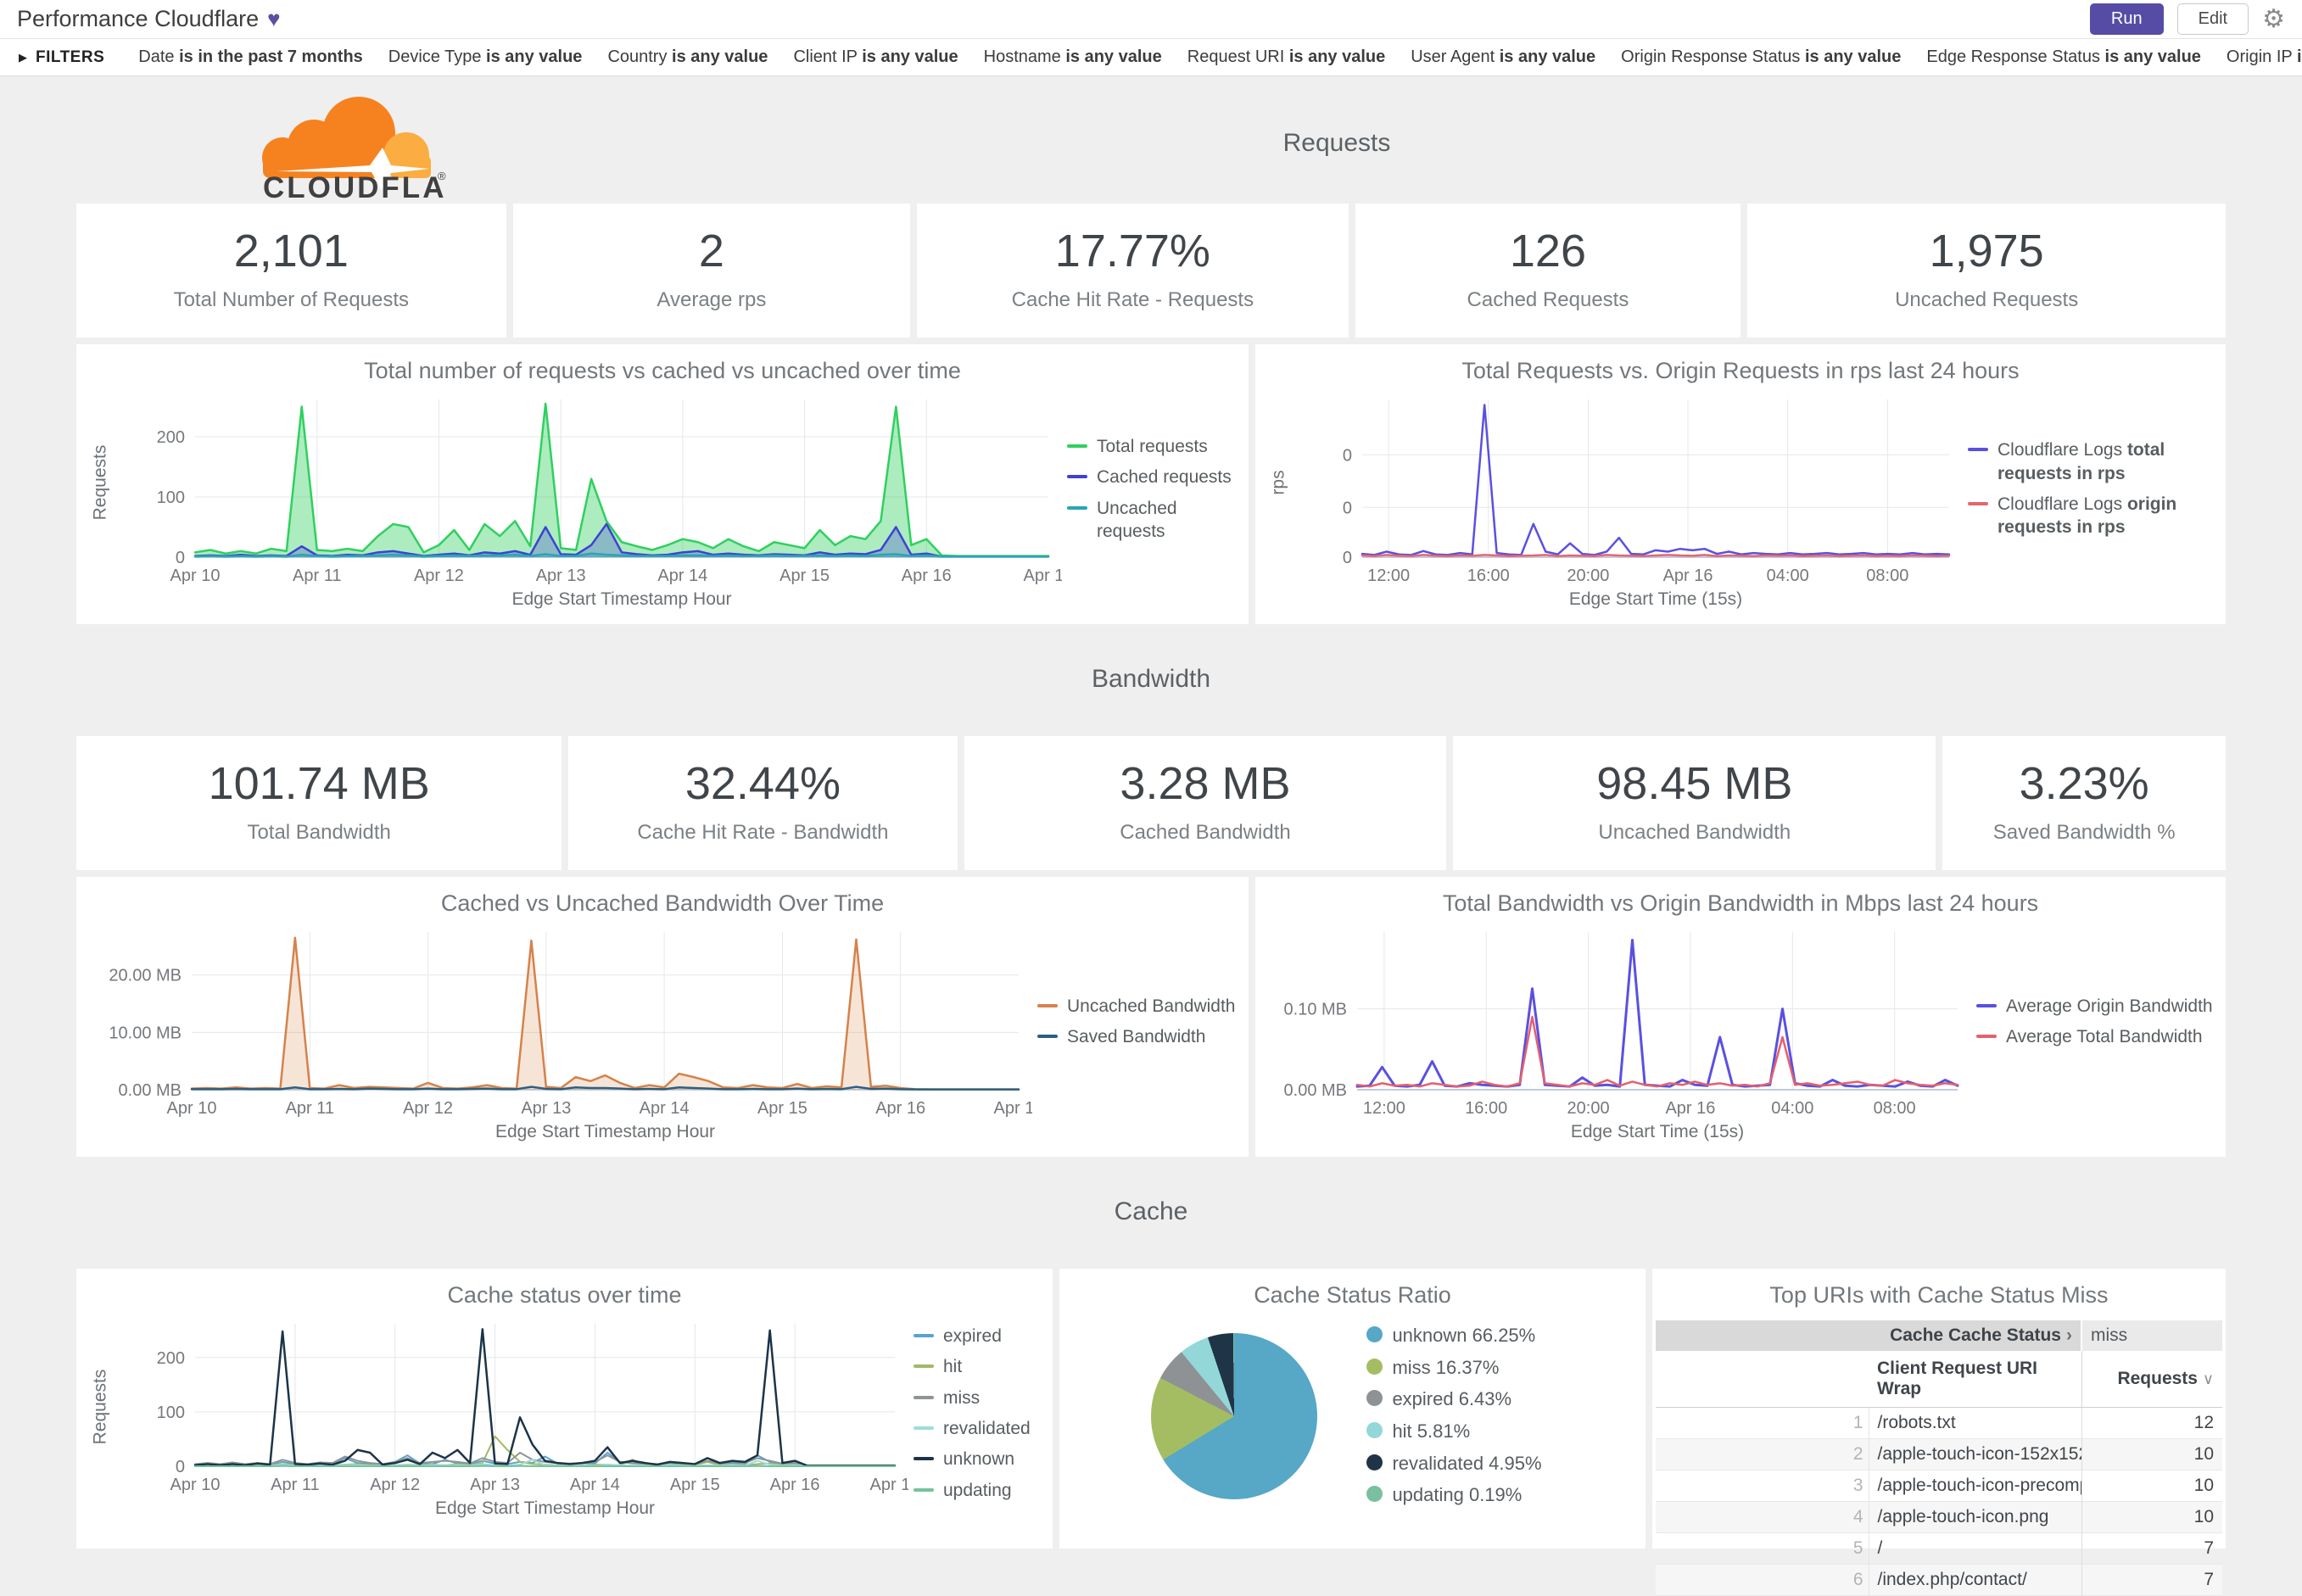 The height and width of the screenshot is (1596, 2302). I want to click on legend-item: expired, so click(977, 1336).